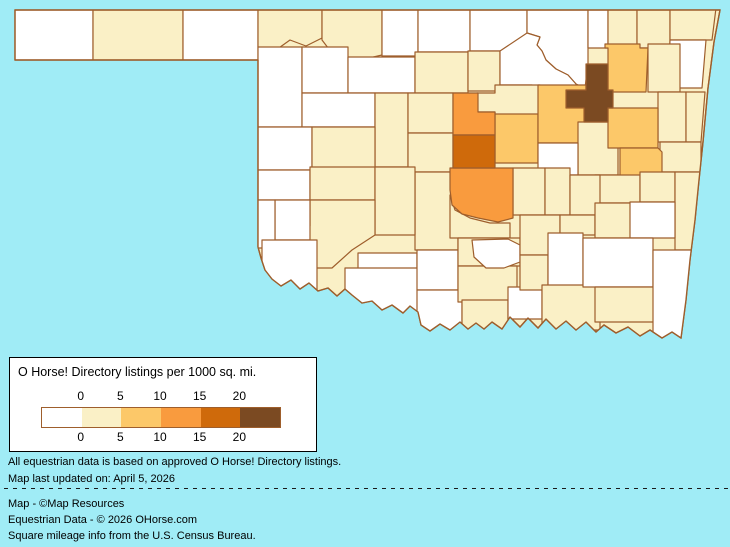  I want to click on county-seminole, so click(557, 191).